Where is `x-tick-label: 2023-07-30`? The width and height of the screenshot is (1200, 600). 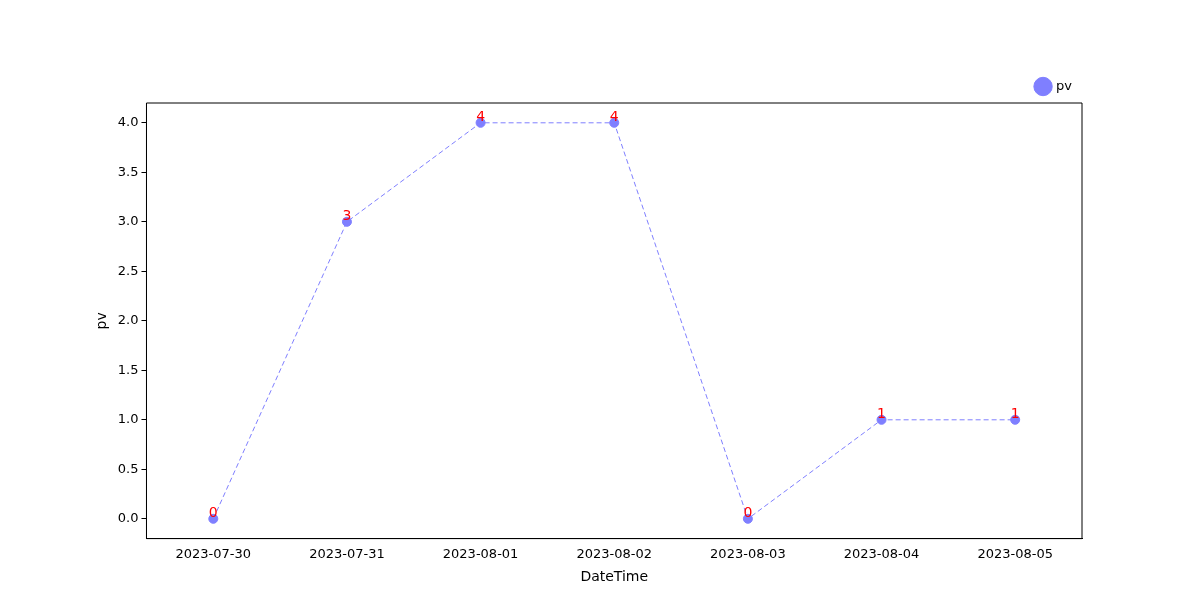 x-tick-label: 2023-07-30 is located at coordinates (213, 553).